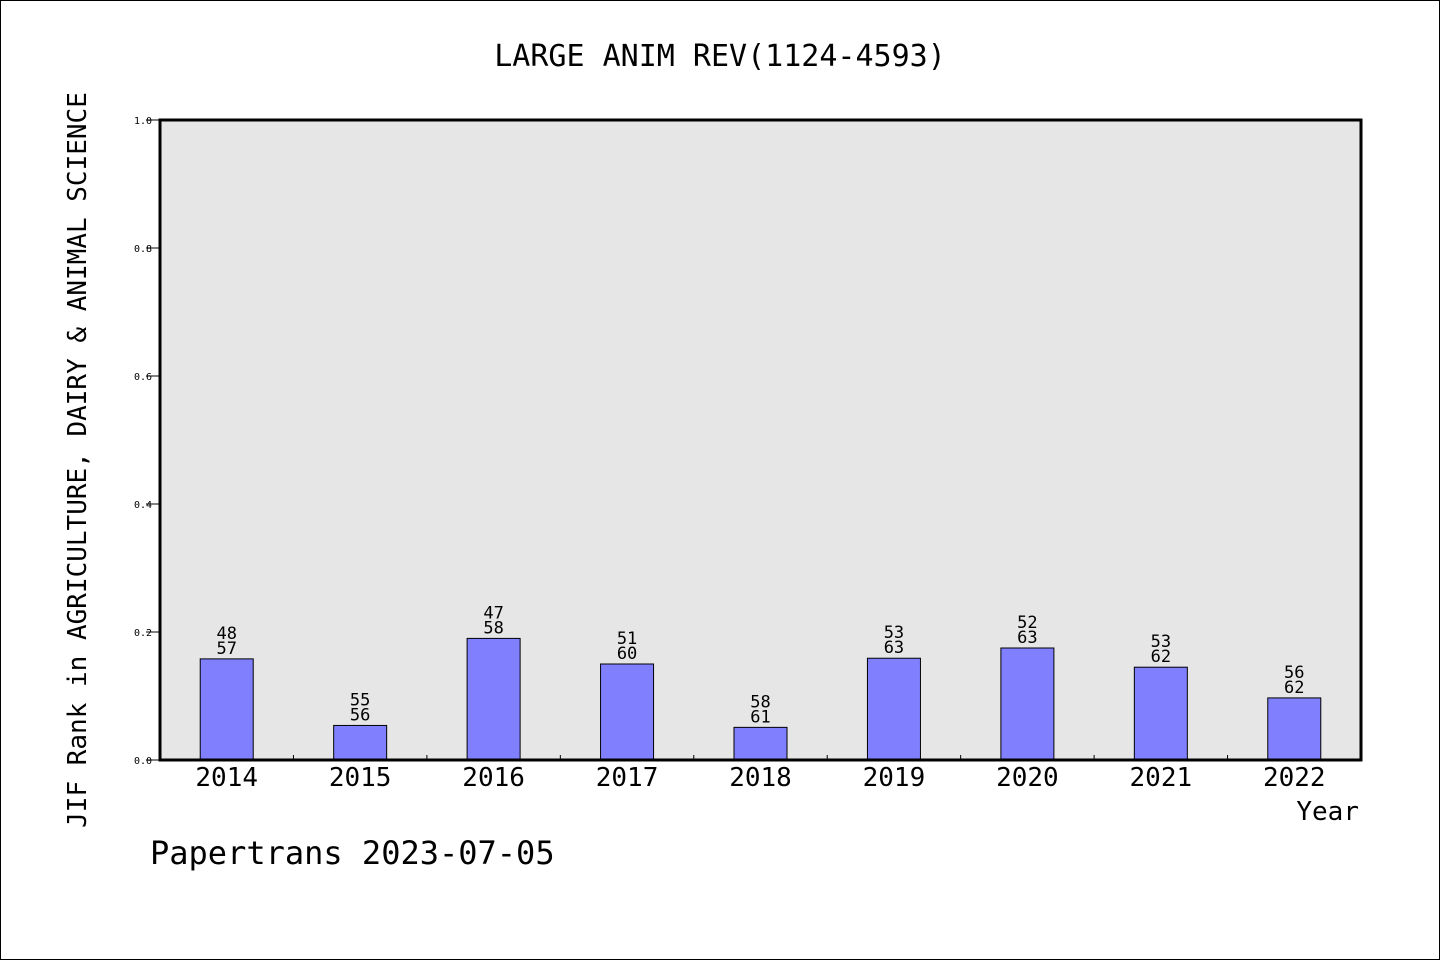 This screenshot has height=965, width=1440. Describe the element at coordinates (627, 778) in the screenshot. I see `x-tick-label: 2017` at that location.